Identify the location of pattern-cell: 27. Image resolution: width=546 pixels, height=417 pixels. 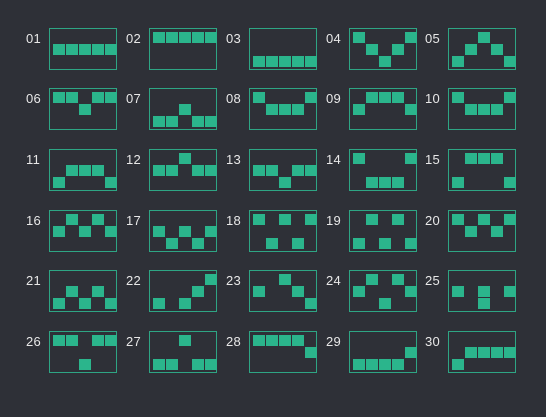
(174, 354).